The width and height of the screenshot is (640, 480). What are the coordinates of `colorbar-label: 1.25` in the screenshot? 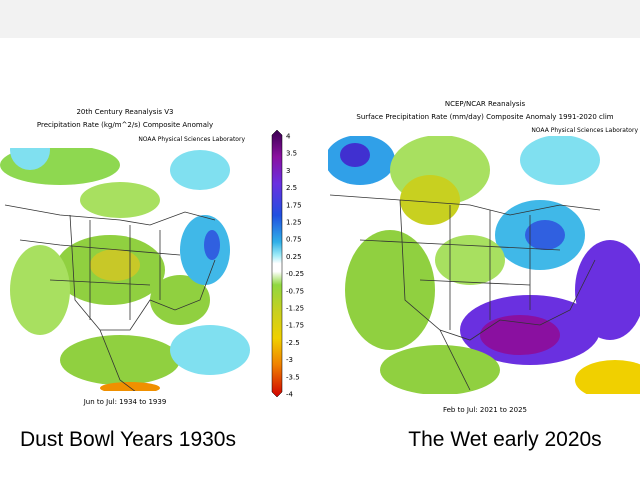 It's located at (294, 223).